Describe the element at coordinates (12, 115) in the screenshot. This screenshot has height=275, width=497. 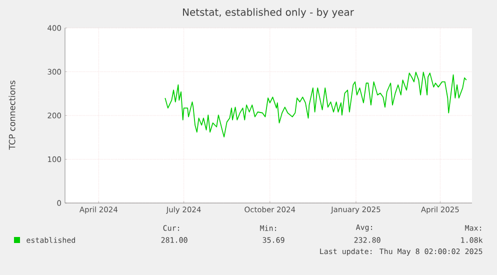
I see `y-axis-title: TCP connections` at that location.